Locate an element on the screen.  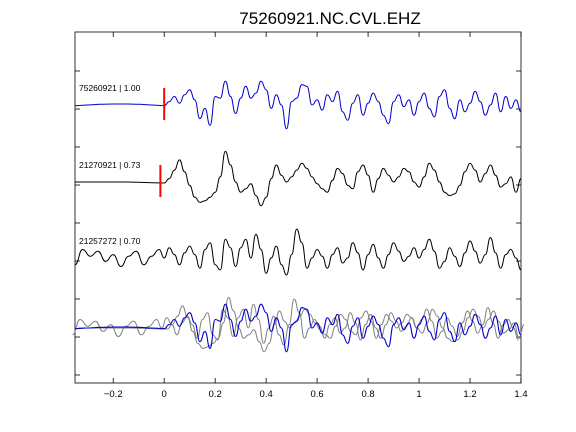
x-tick-label: 0.4 is located at coordinates (266, 394).